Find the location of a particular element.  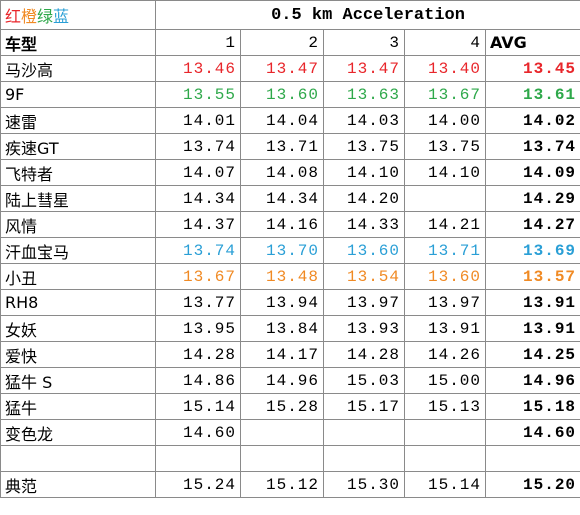

data-row: 9F 13.55 13.60 13.63 13.67 13.61 is located at coordinates (290, 94).